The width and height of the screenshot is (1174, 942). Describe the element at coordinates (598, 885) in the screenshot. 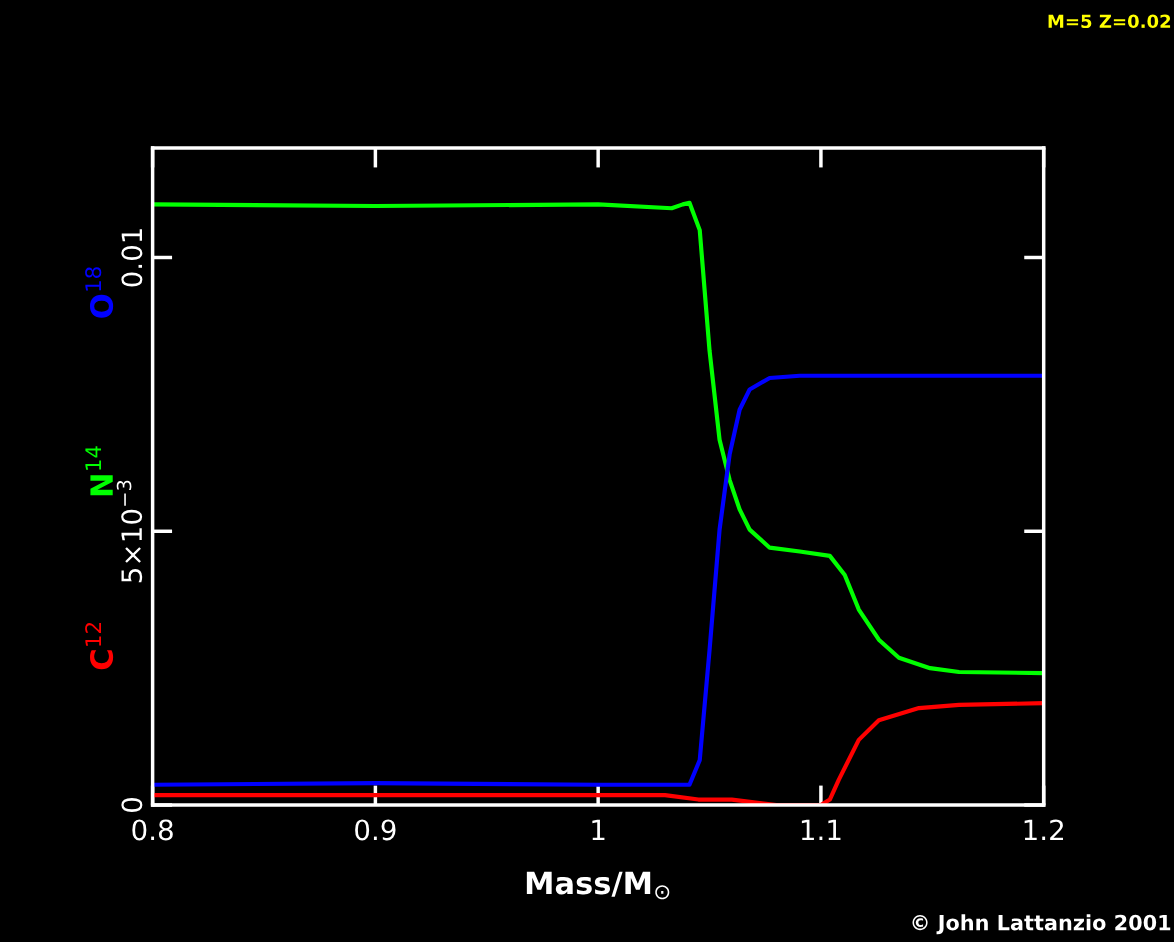

I see `x-axis-title: Mass/M$_{⊙}$` at that location.